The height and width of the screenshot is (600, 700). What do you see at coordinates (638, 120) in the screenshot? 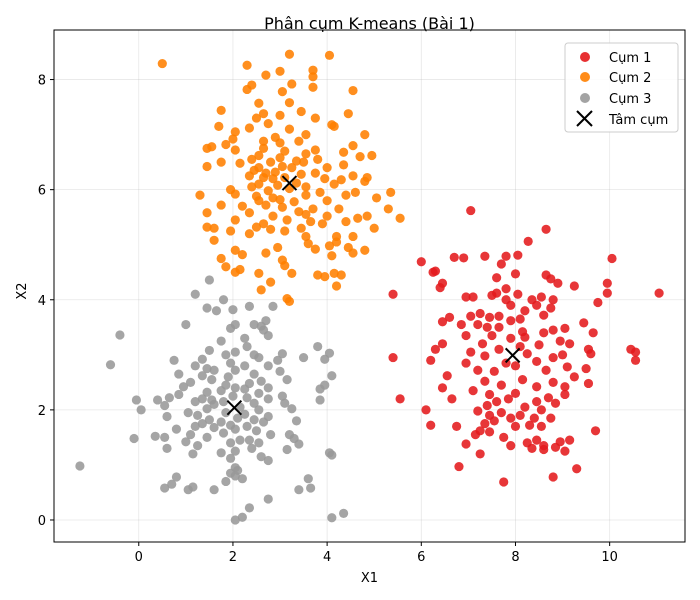
I see `legend-label-centroid: Tâm cụm` at bounding box center [638, 120].